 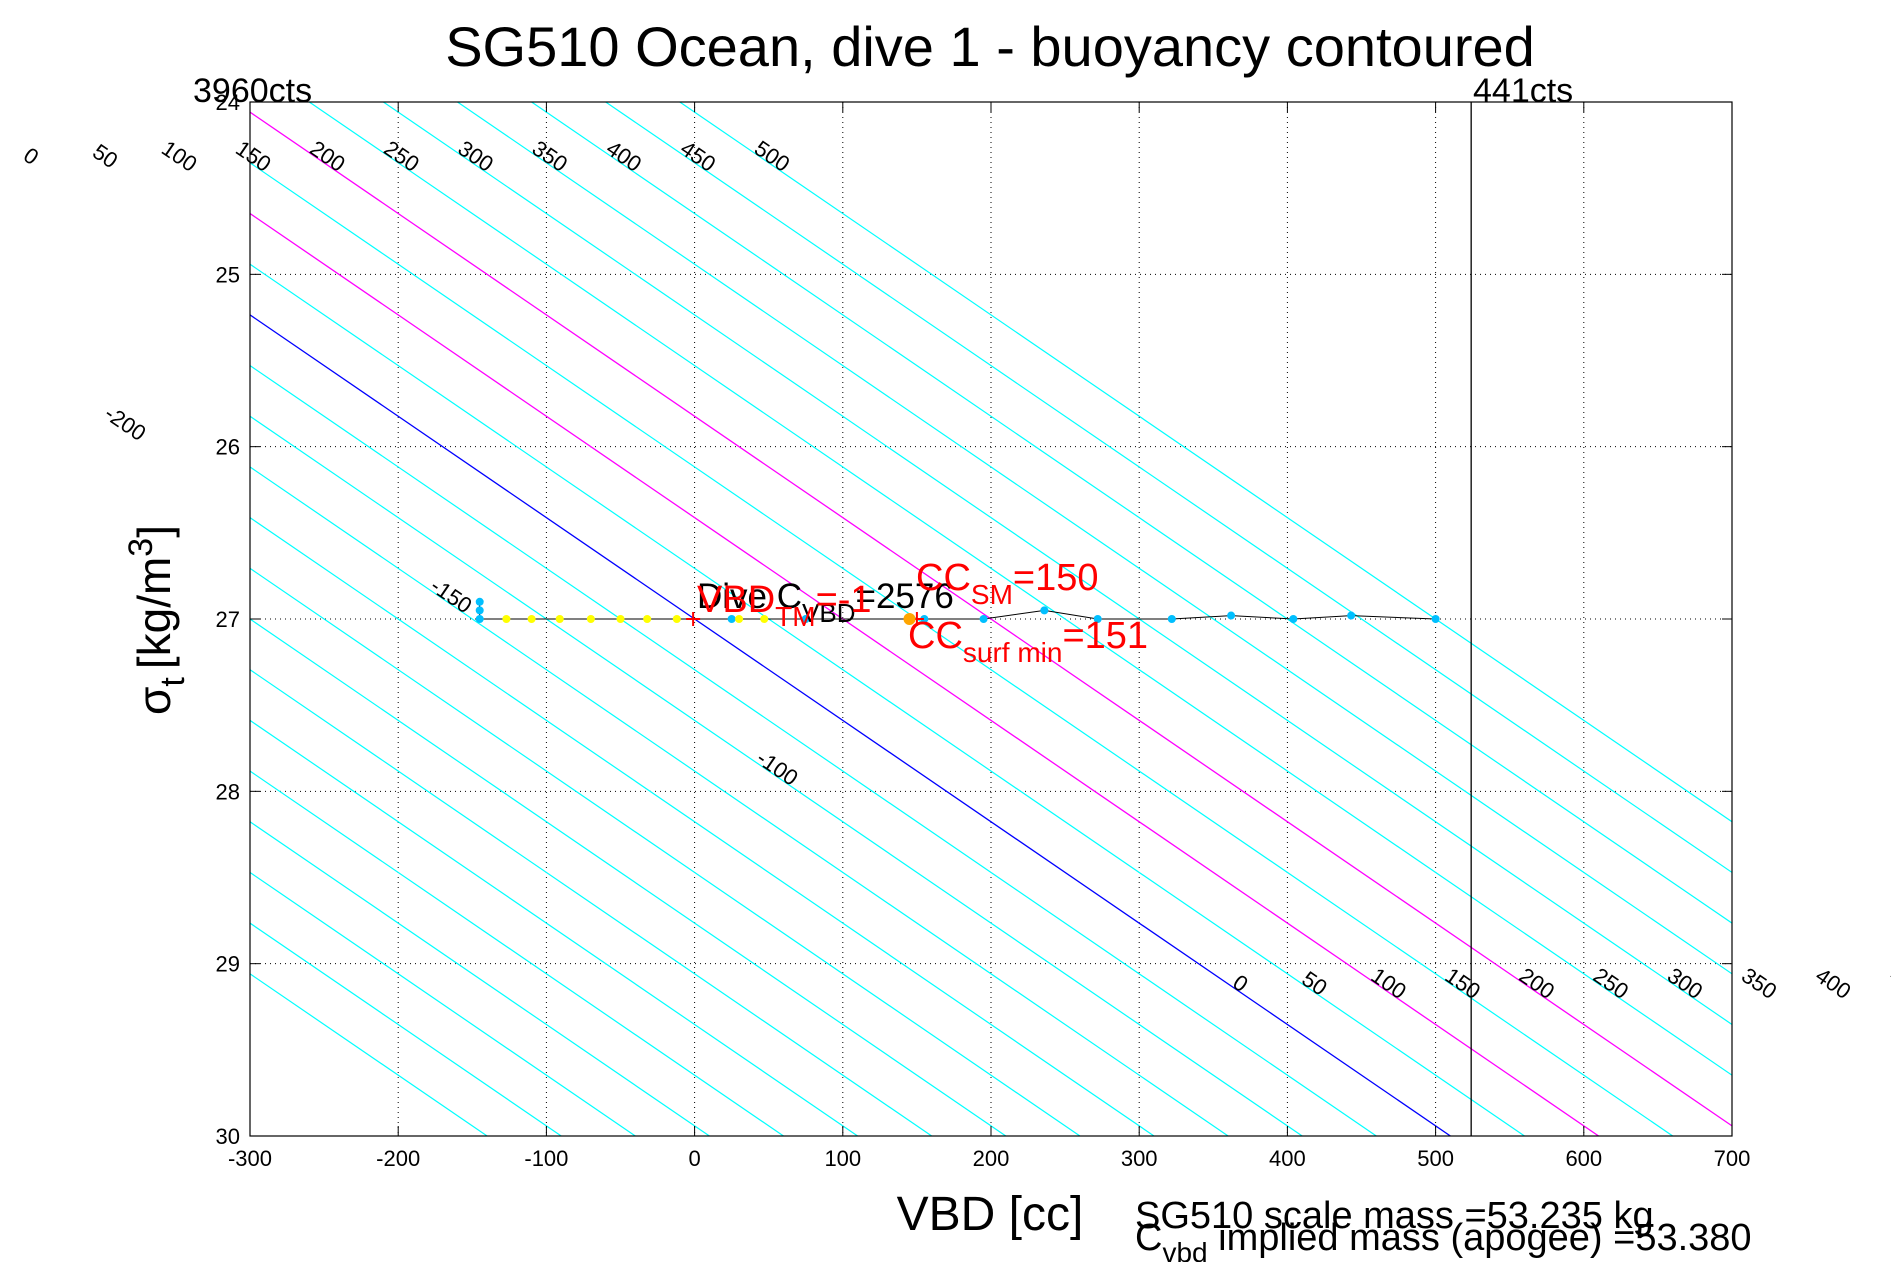 I want to click on vbd-tm-annotation: VBDTM=-1, so click(x=784, y=605).